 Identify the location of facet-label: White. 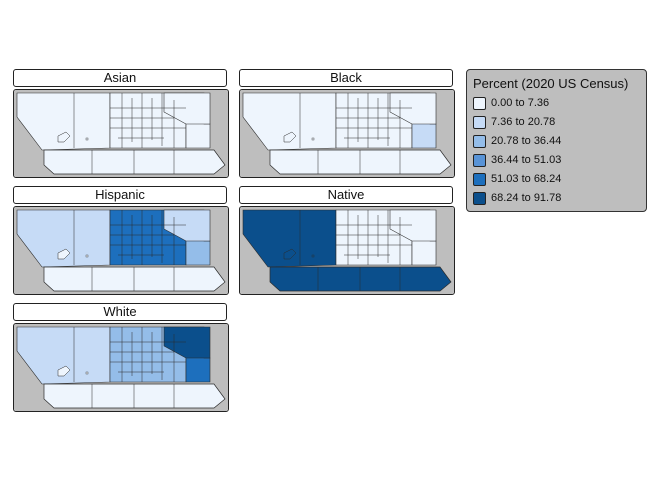
(120, 312).